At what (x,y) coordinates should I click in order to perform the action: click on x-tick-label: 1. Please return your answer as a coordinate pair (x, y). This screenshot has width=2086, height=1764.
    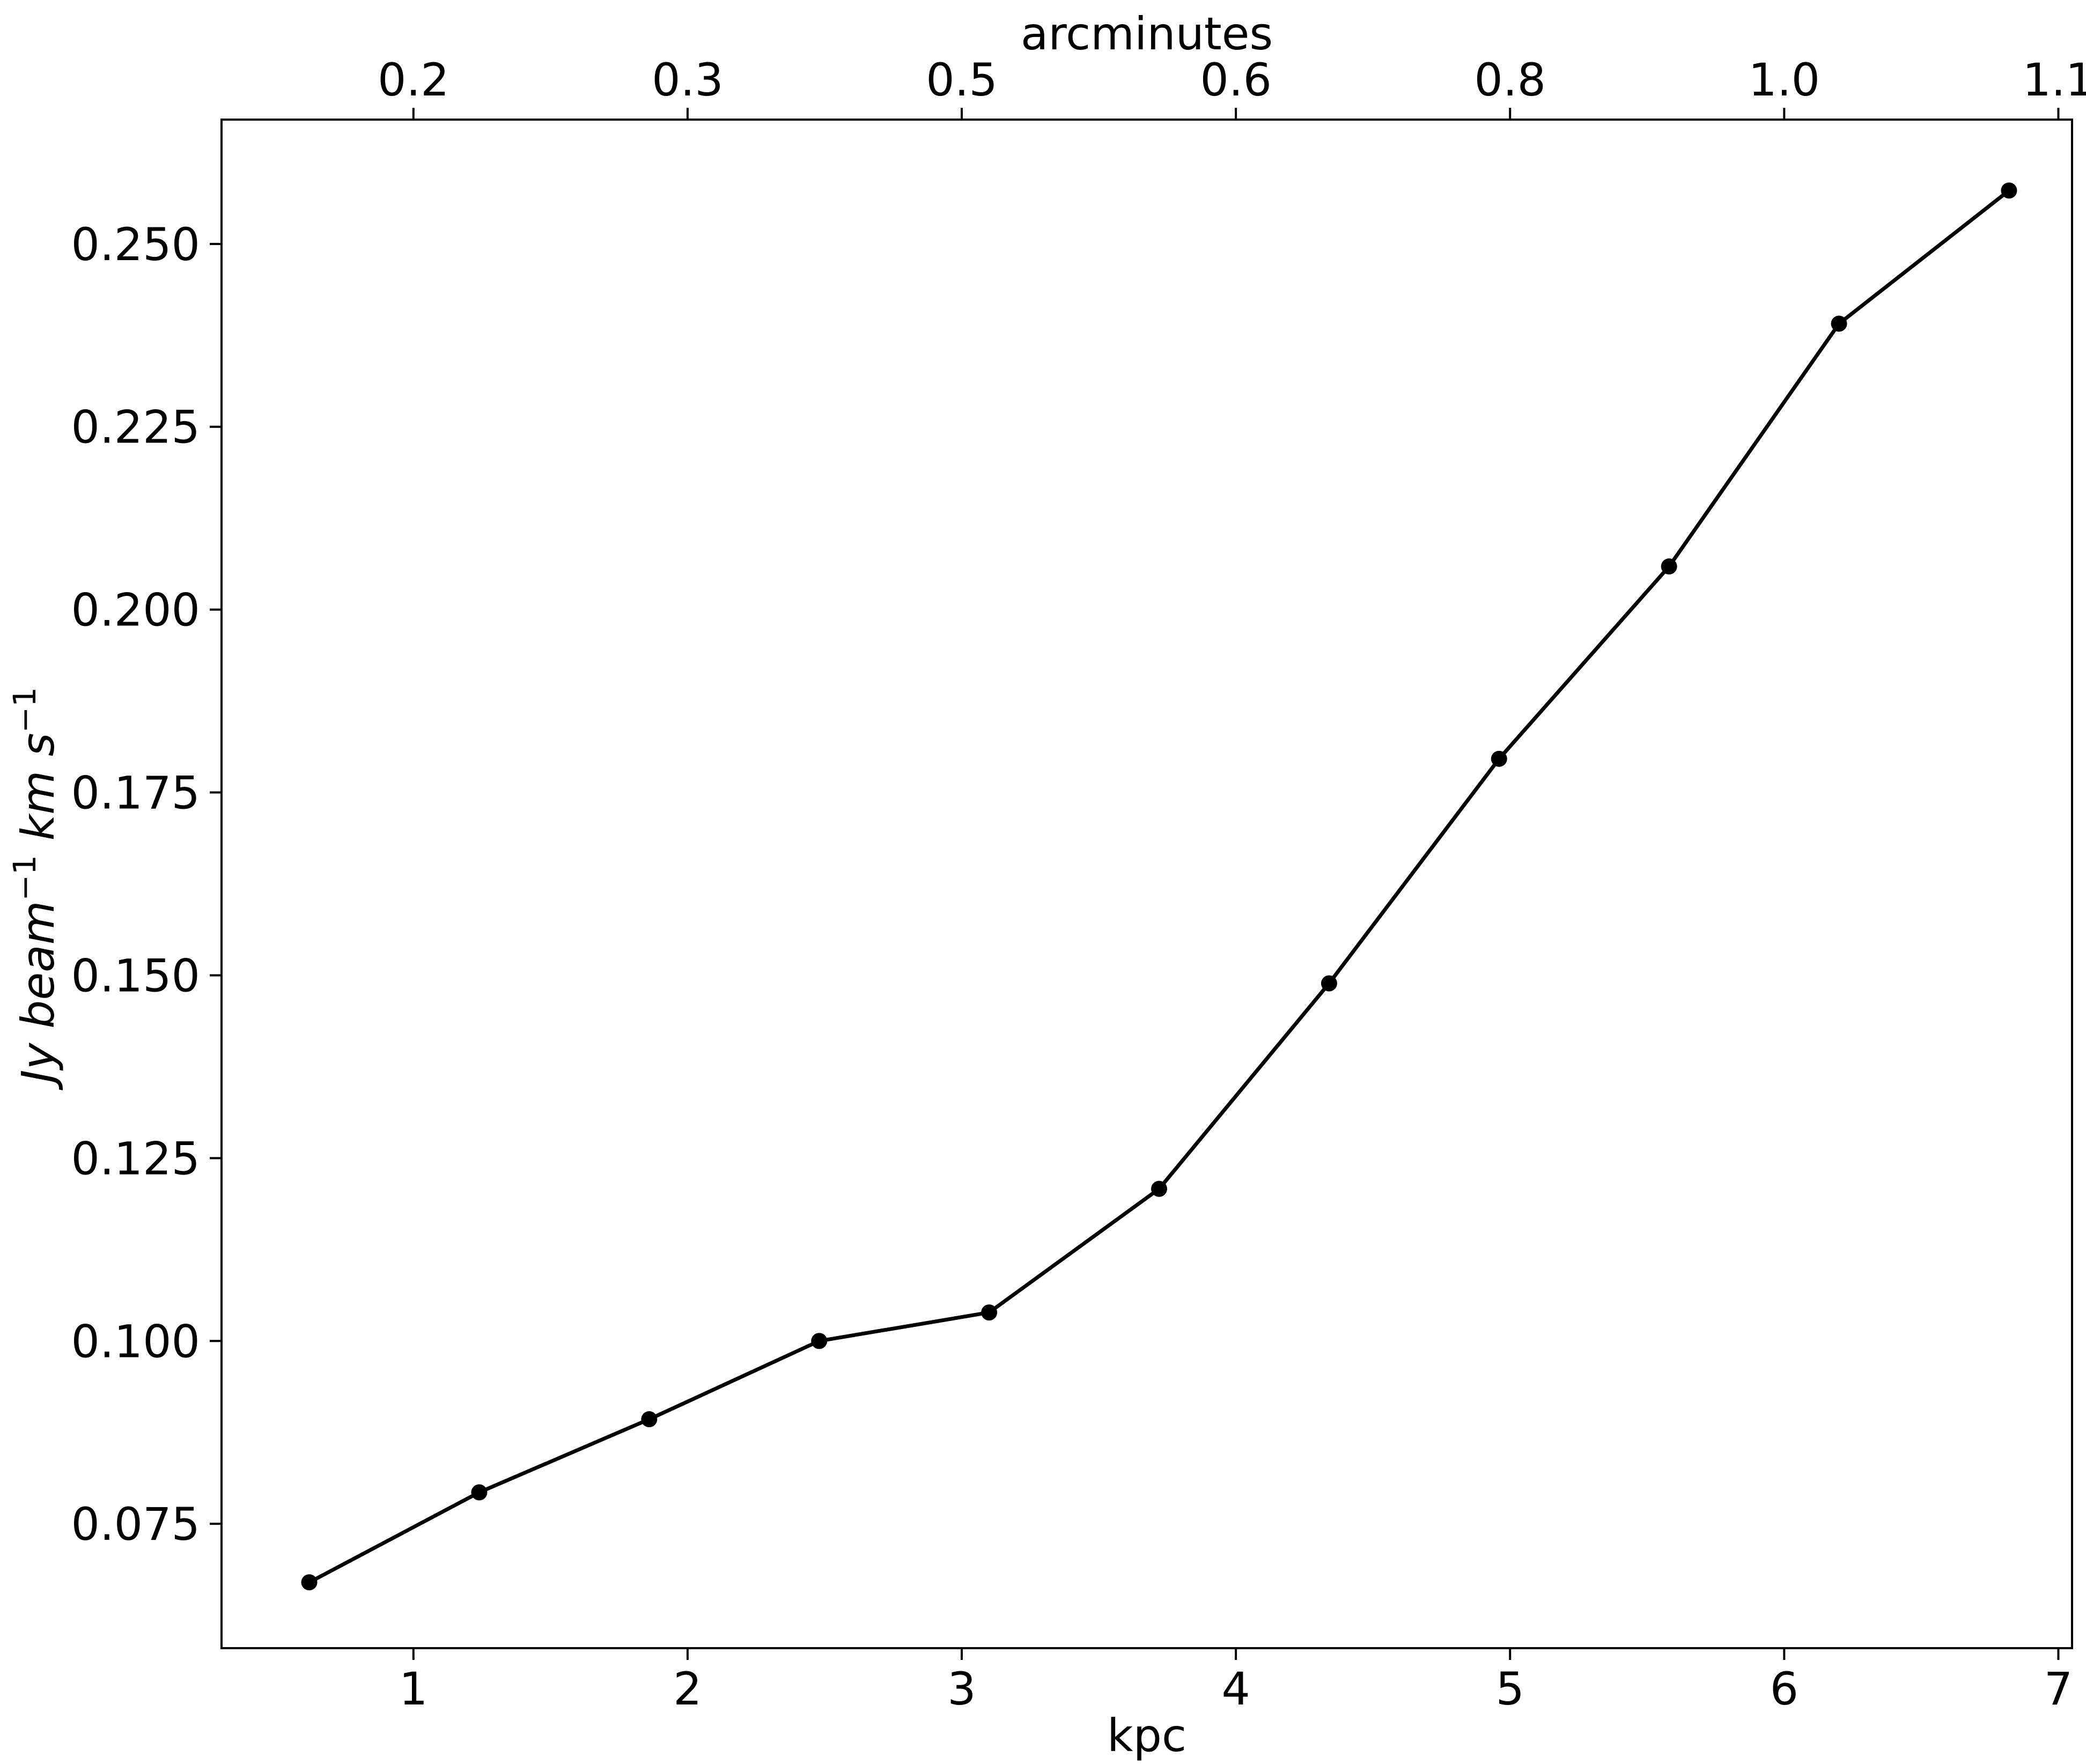
    Looking at the image, I should click on (413, 1689).